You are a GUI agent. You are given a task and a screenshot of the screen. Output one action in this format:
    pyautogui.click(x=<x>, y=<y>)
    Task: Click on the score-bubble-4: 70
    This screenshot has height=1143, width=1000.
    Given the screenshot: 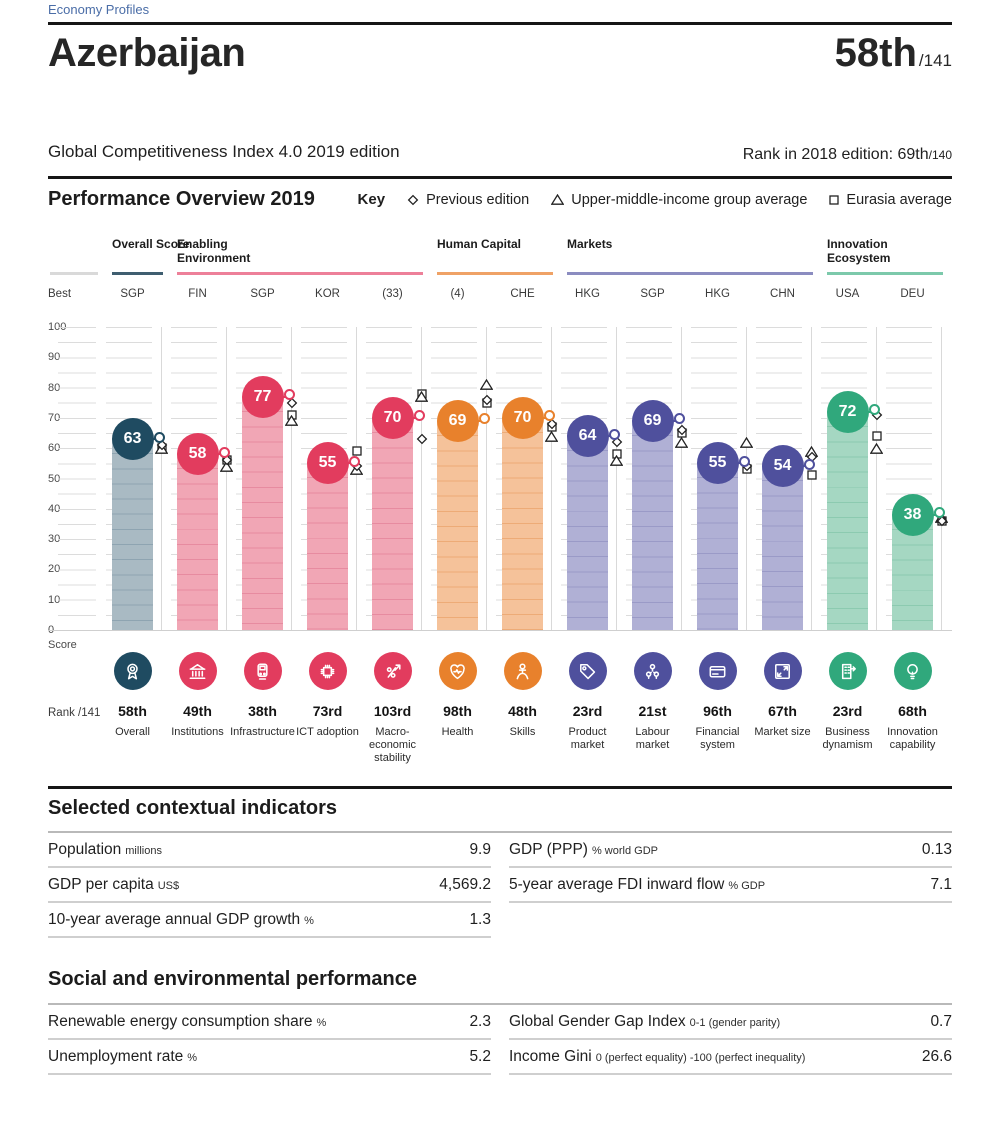 What is the action you would take?
    pyautogui.click(x=392, y=417)
    